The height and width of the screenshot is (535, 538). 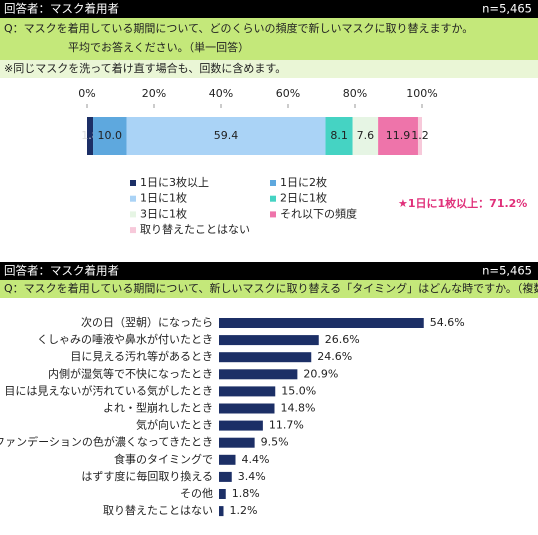 What do you see at coordinates (221, 93) in the screenshot?
I see `x-tick-label: 40%` at bounding box center [221, 93].